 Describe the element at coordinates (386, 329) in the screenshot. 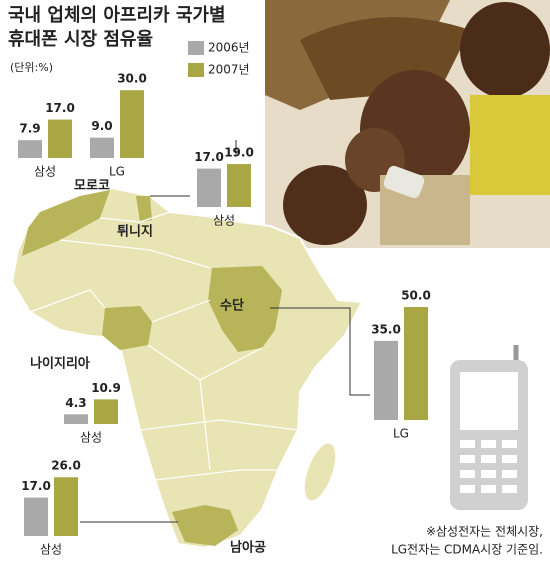

I see `value-label: 35.0` at that location.